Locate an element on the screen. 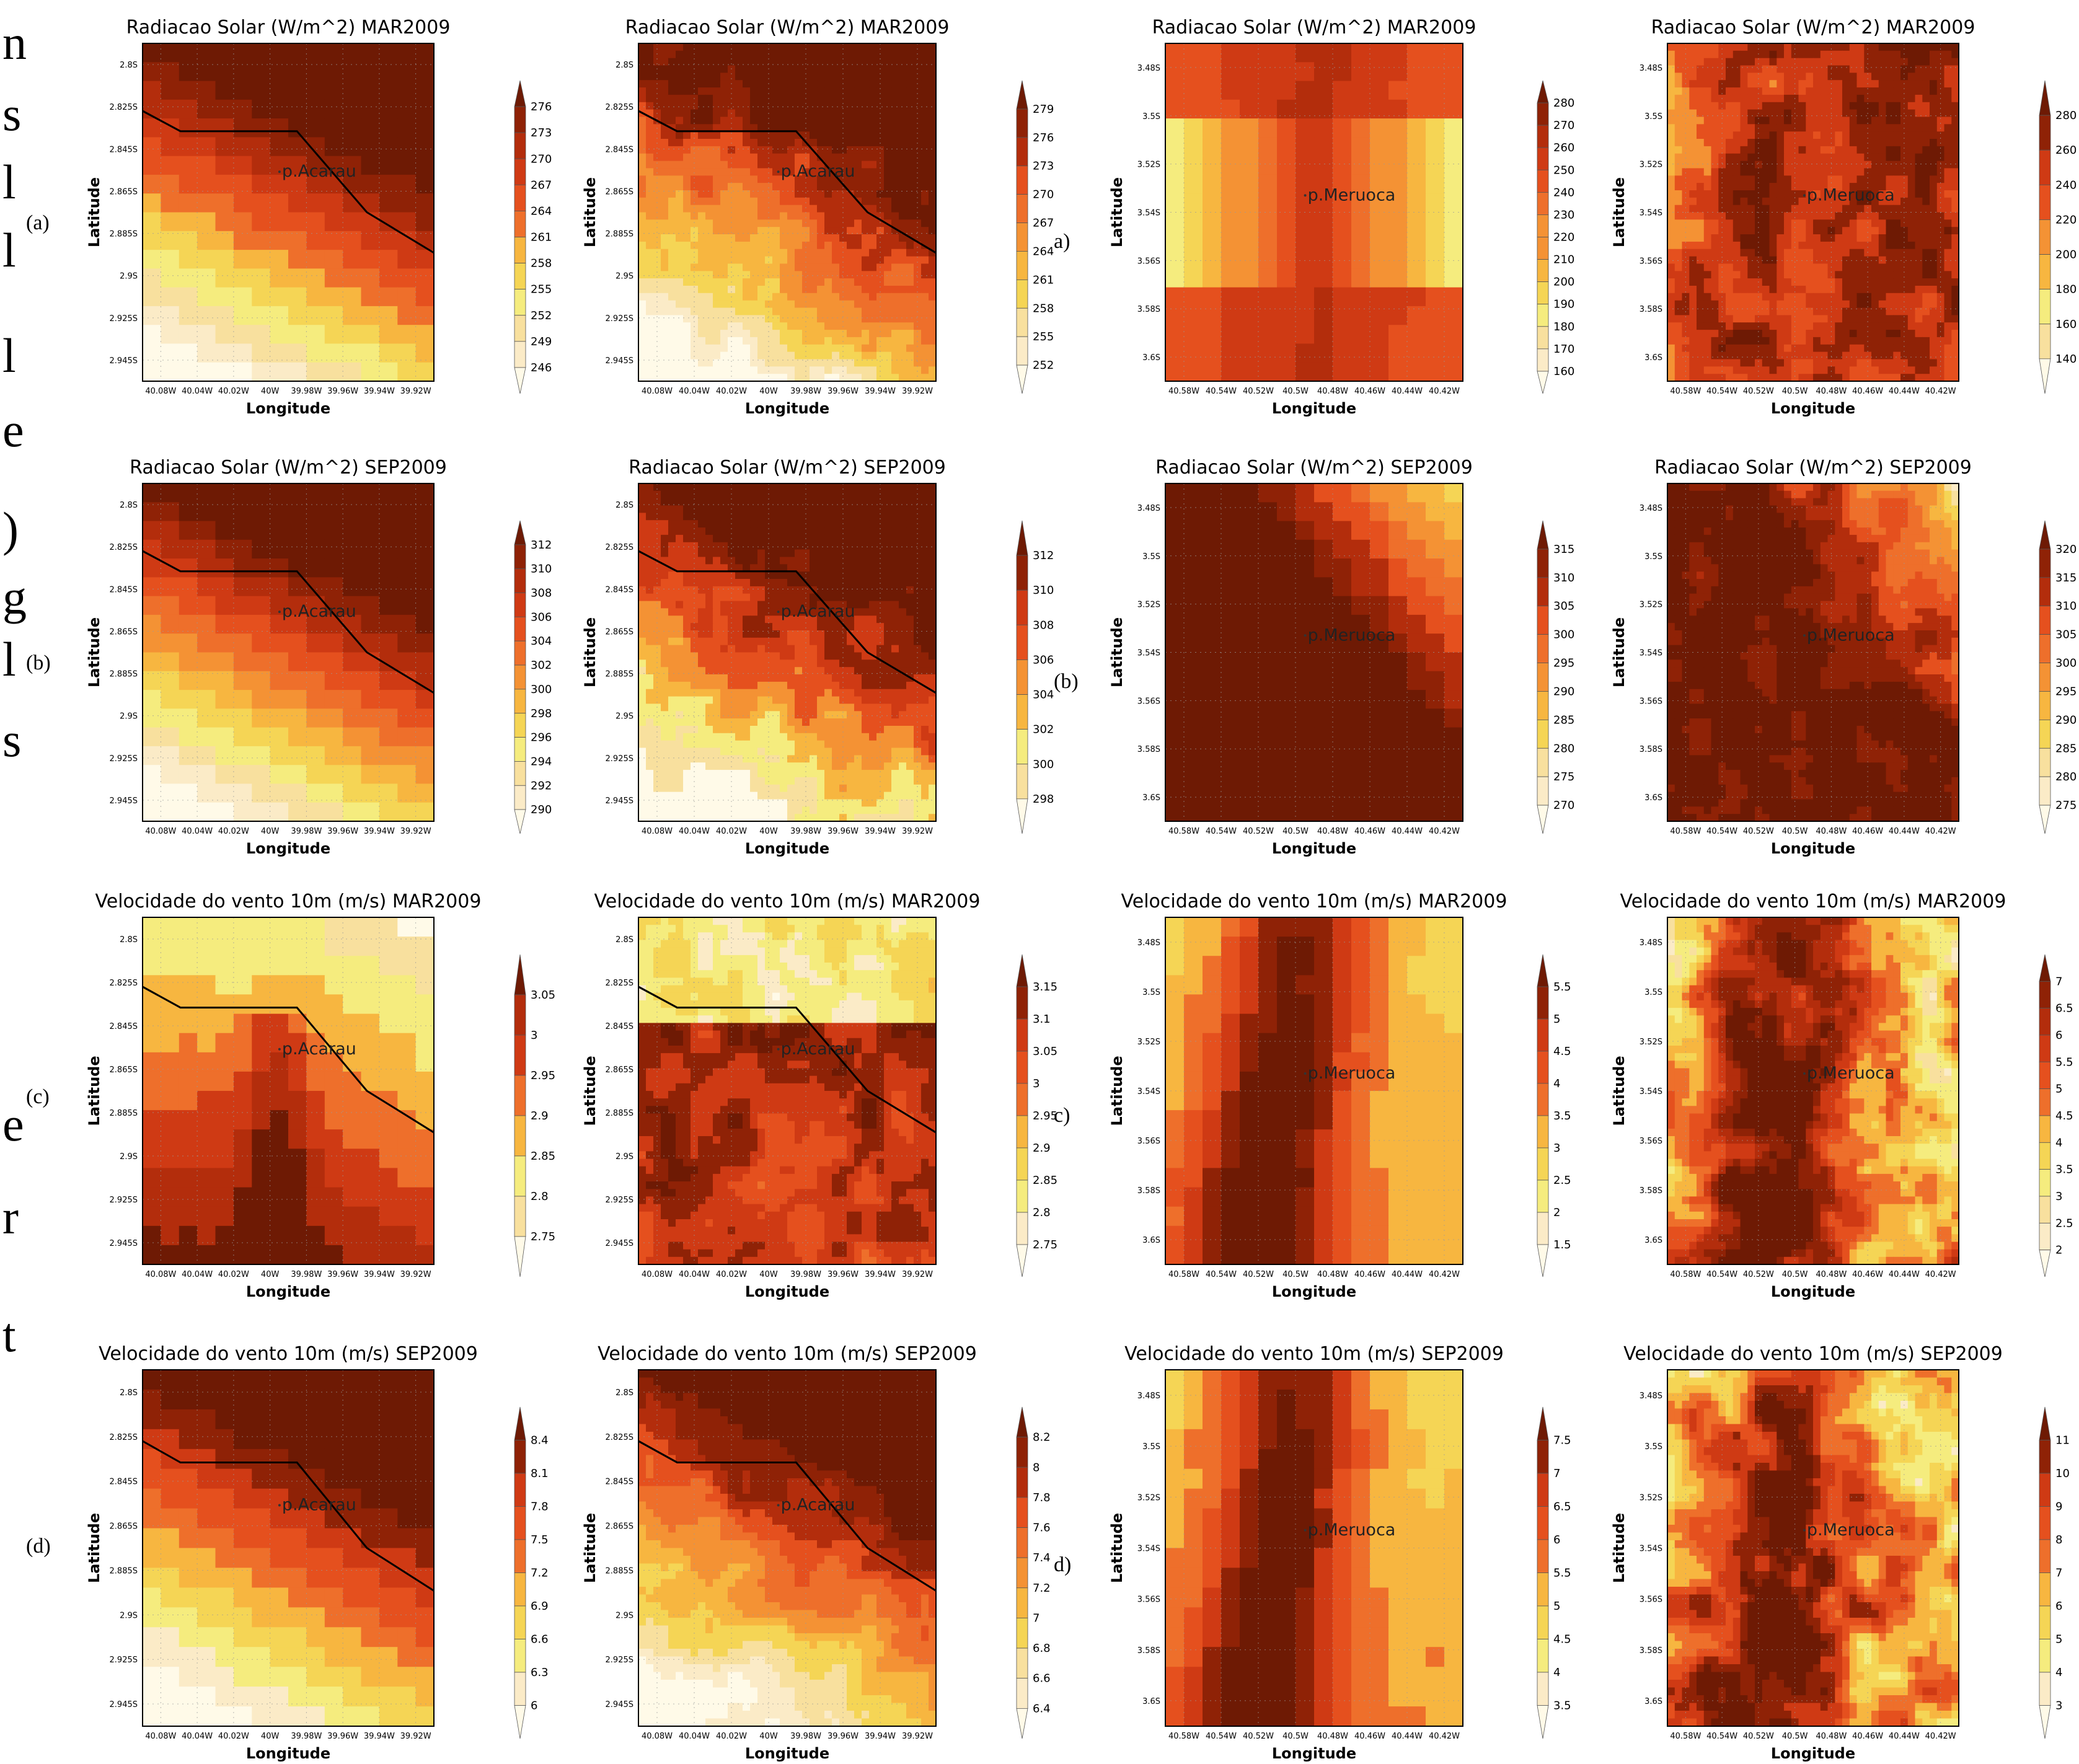 This screenshot has height=1764, width=2079. station-label: p.Acarau is located at coordinates (319, 611).